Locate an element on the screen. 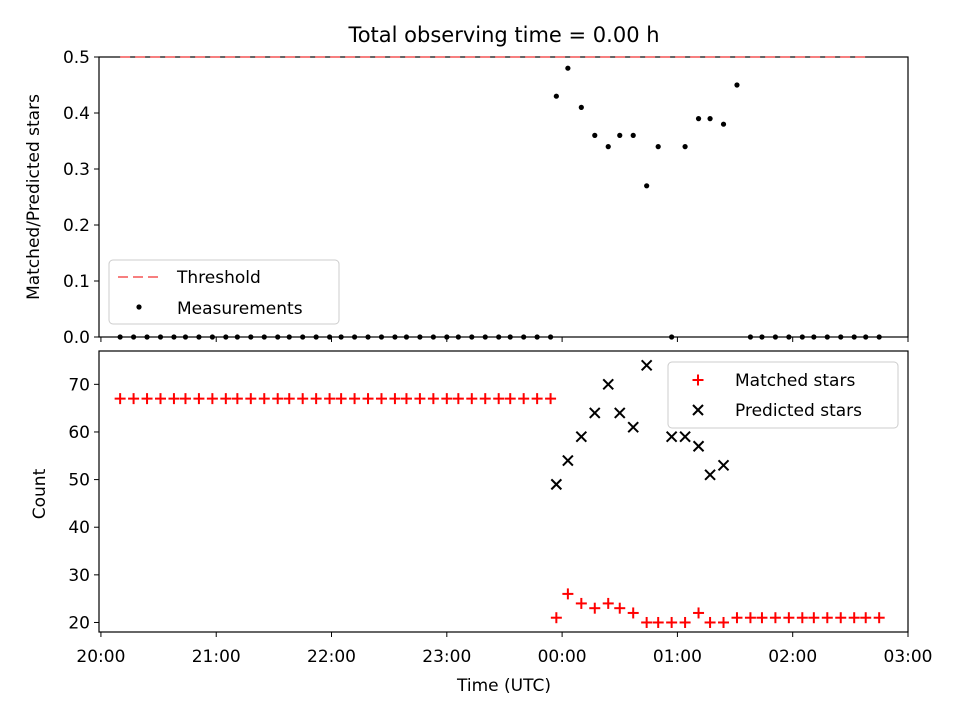 Image resolution: width=960 pixels, height=720 pixels. predicted-legend-glyph-b is located at coordinates (698, 410).